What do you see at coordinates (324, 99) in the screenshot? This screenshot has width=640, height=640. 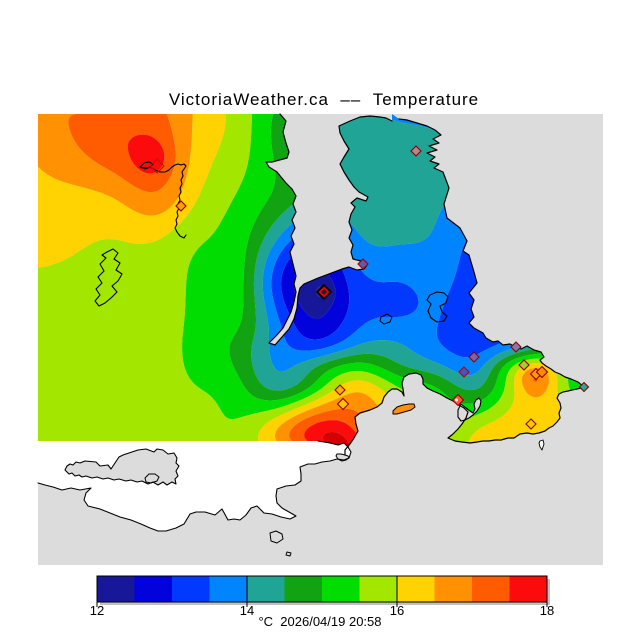 I see `svg-text:VictoriaWeather.ca –– Temper: VictoriaWeather.ca –– Temperature` at bounding box center [324, 99].